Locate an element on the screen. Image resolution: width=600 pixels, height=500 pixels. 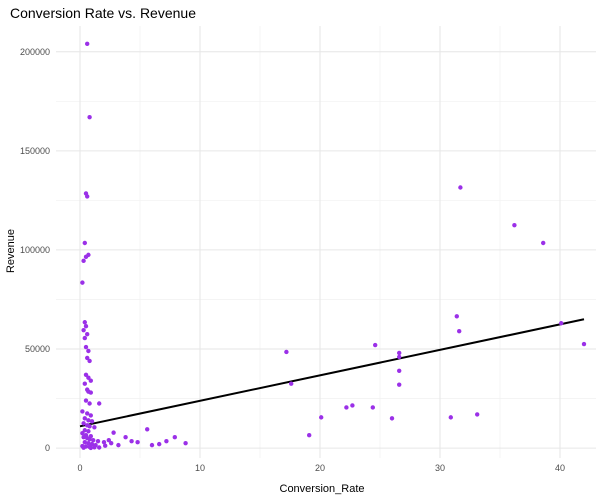
y-tick-label: 0 is located at coordinates (47, 448).